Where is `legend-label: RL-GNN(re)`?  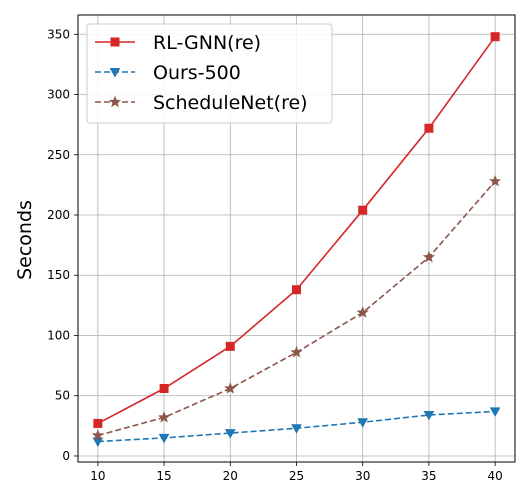
legend-label: RL-GNN(re) is located at coordinates (207, 43).